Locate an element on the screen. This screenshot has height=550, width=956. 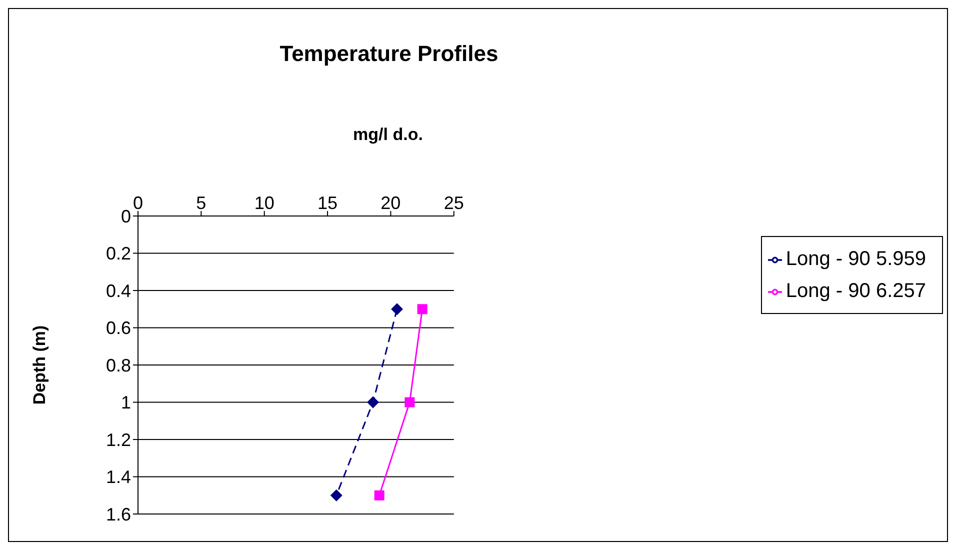
legend-label: Long - 90 5.959 is located at coordinates (856, 259).